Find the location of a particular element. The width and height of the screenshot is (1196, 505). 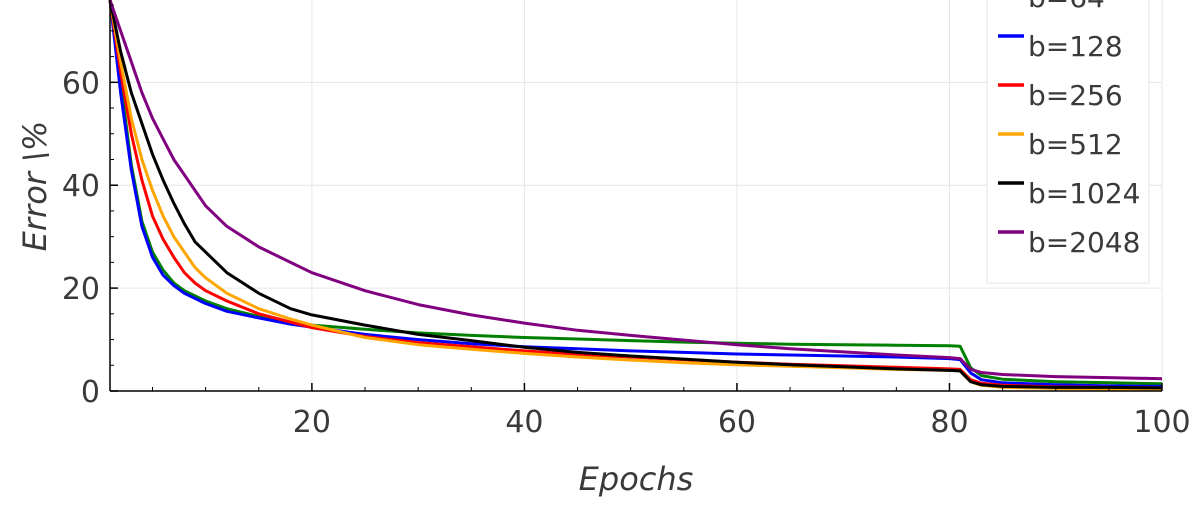

legend-label: b=128 is located at coordinates (1075, 46).